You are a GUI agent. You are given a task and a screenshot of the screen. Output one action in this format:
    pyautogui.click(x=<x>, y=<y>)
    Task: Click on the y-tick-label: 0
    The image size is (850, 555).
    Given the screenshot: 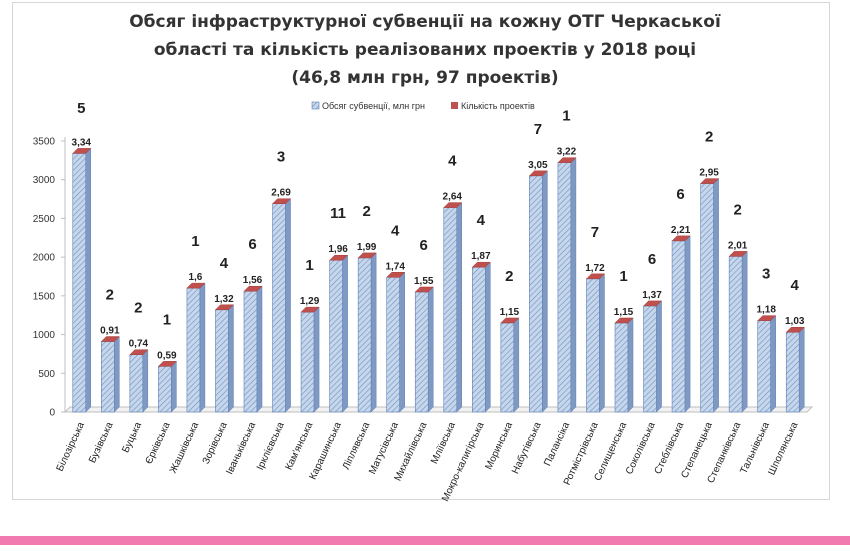 What is the action you would take?
    pyautogui.click(x=52, y=413)
    